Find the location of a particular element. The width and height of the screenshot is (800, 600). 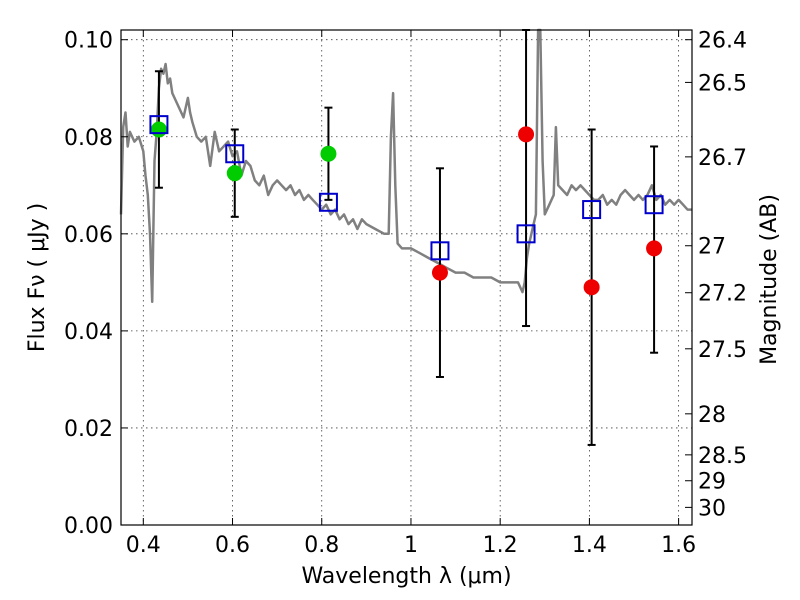

x-tick-label-6: 1.6 is located at coordinates (678, 545).